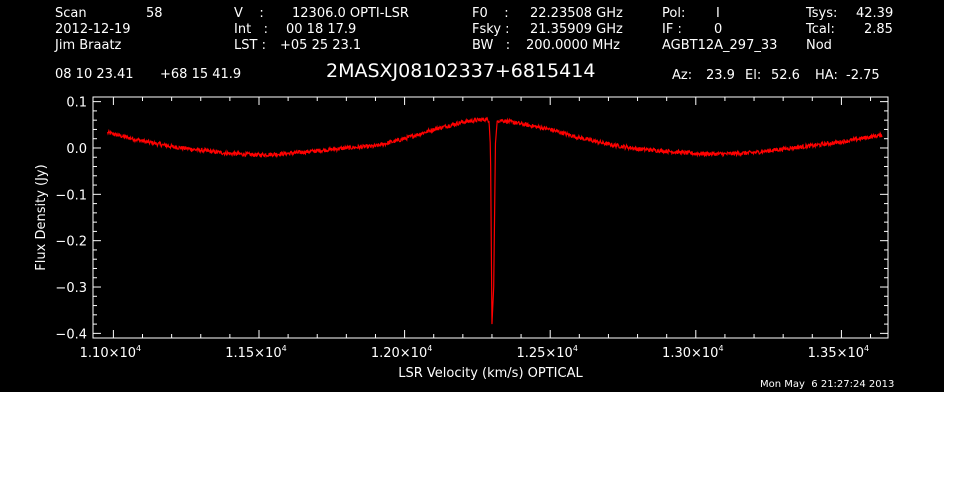 The height and width of the screenshot is (490, 962). What do you see at coordinates (321, 29) in the screenshot?
I see `int-value: 00 18 17.9` at bounding box center [321, 29].